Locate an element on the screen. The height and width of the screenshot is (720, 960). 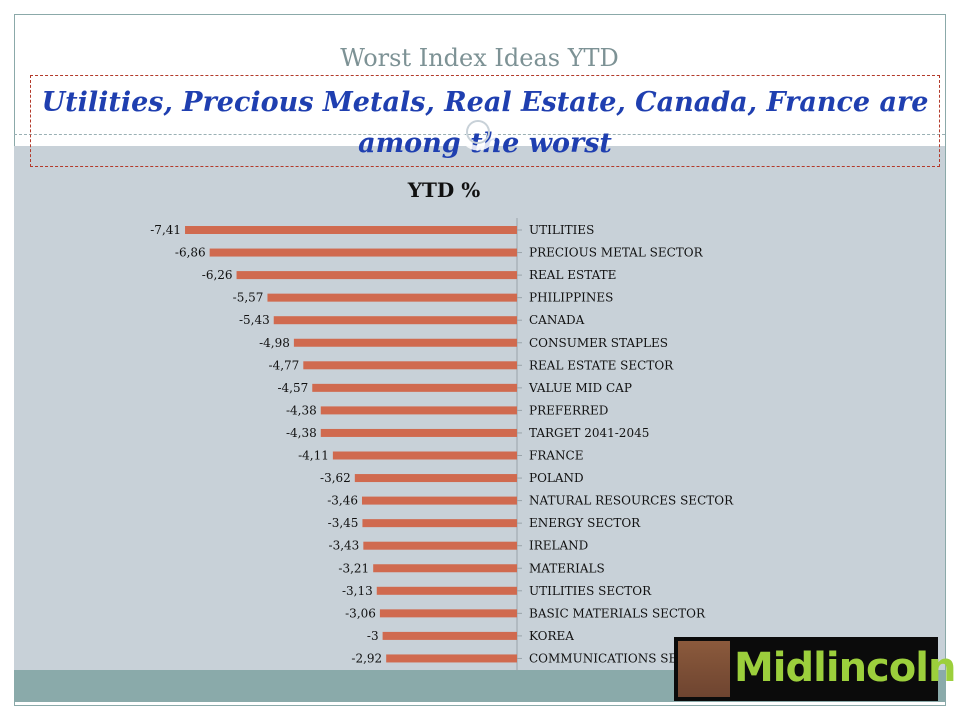
bar-value-label: -4,77 is located at coordinates (284, 365).